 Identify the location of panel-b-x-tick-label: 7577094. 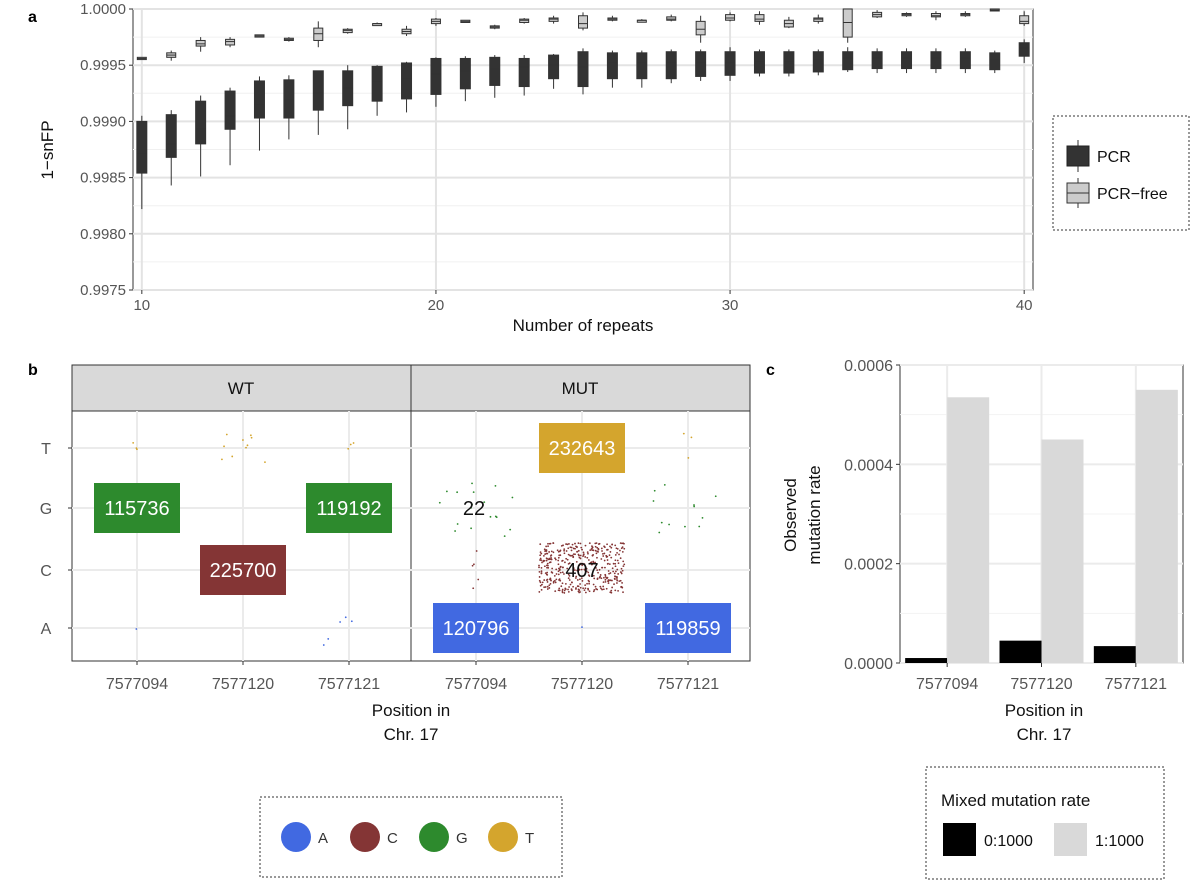
(137, 684).